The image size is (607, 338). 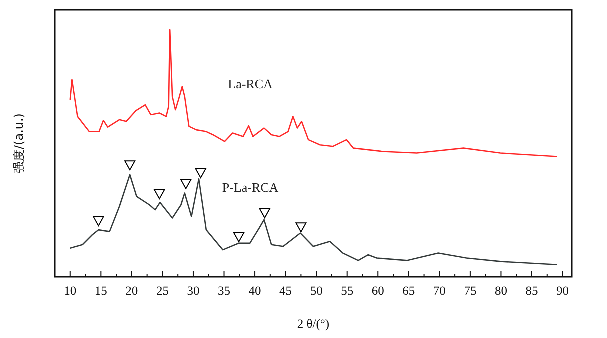 What do you see at coordinates (101, 291) in the screenshot?
I see `x-tick-label: 15` at bounding box center [101, 291].